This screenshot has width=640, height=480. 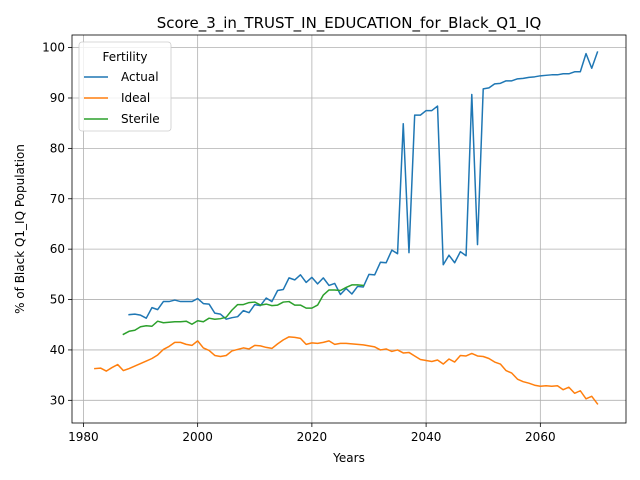 I want to click on legend-label-sterile: Sterile, so click(x=140, y=119).